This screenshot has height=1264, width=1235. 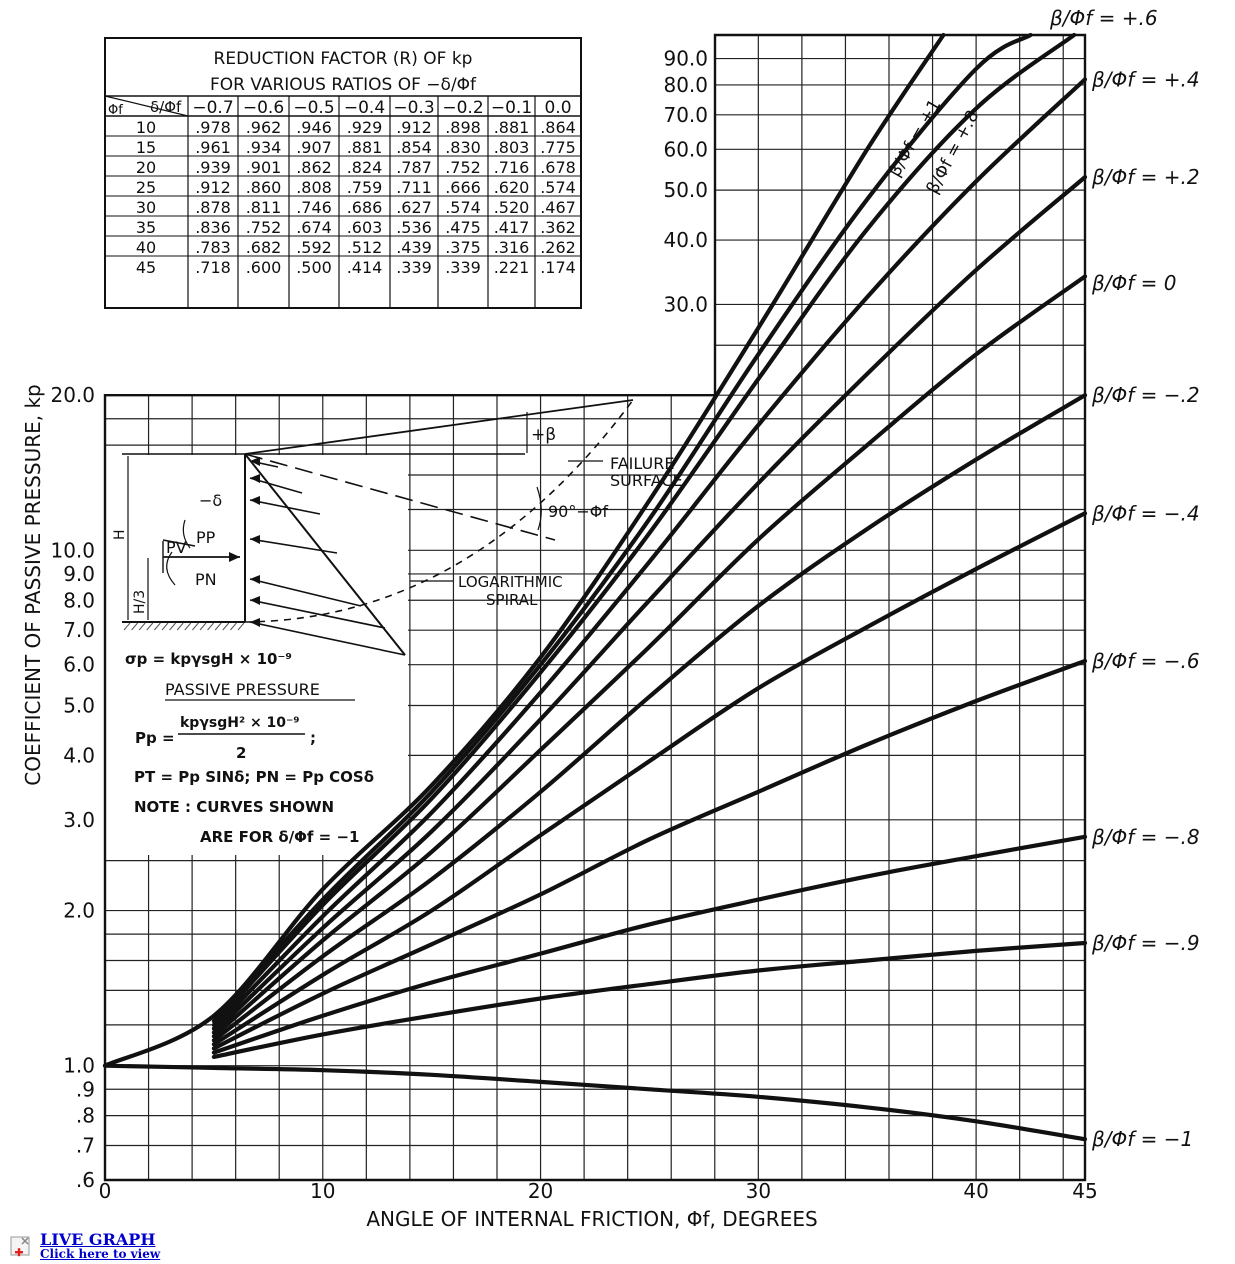 I want to click on table-cell: .836, so click(x=213, y=227).